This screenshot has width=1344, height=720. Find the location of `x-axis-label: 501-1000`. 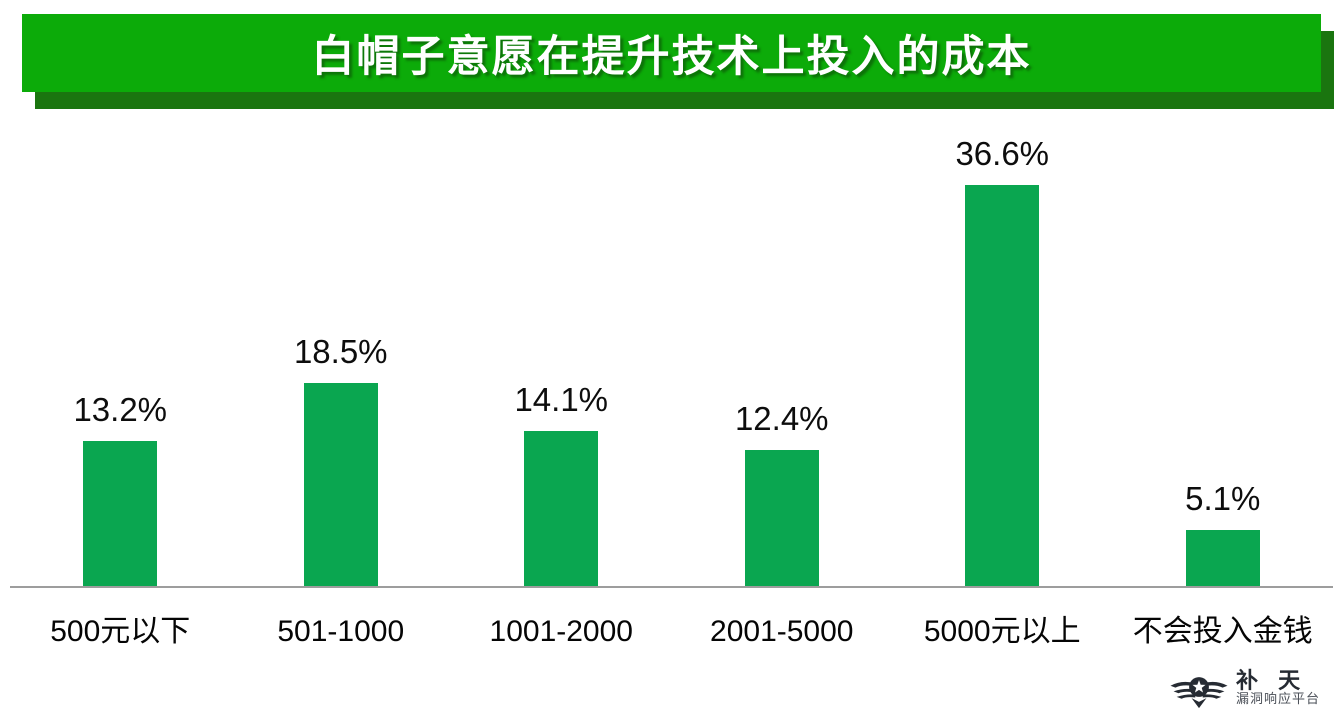

x-axis-label: 501-1000 is located at coordinates (341, 631).